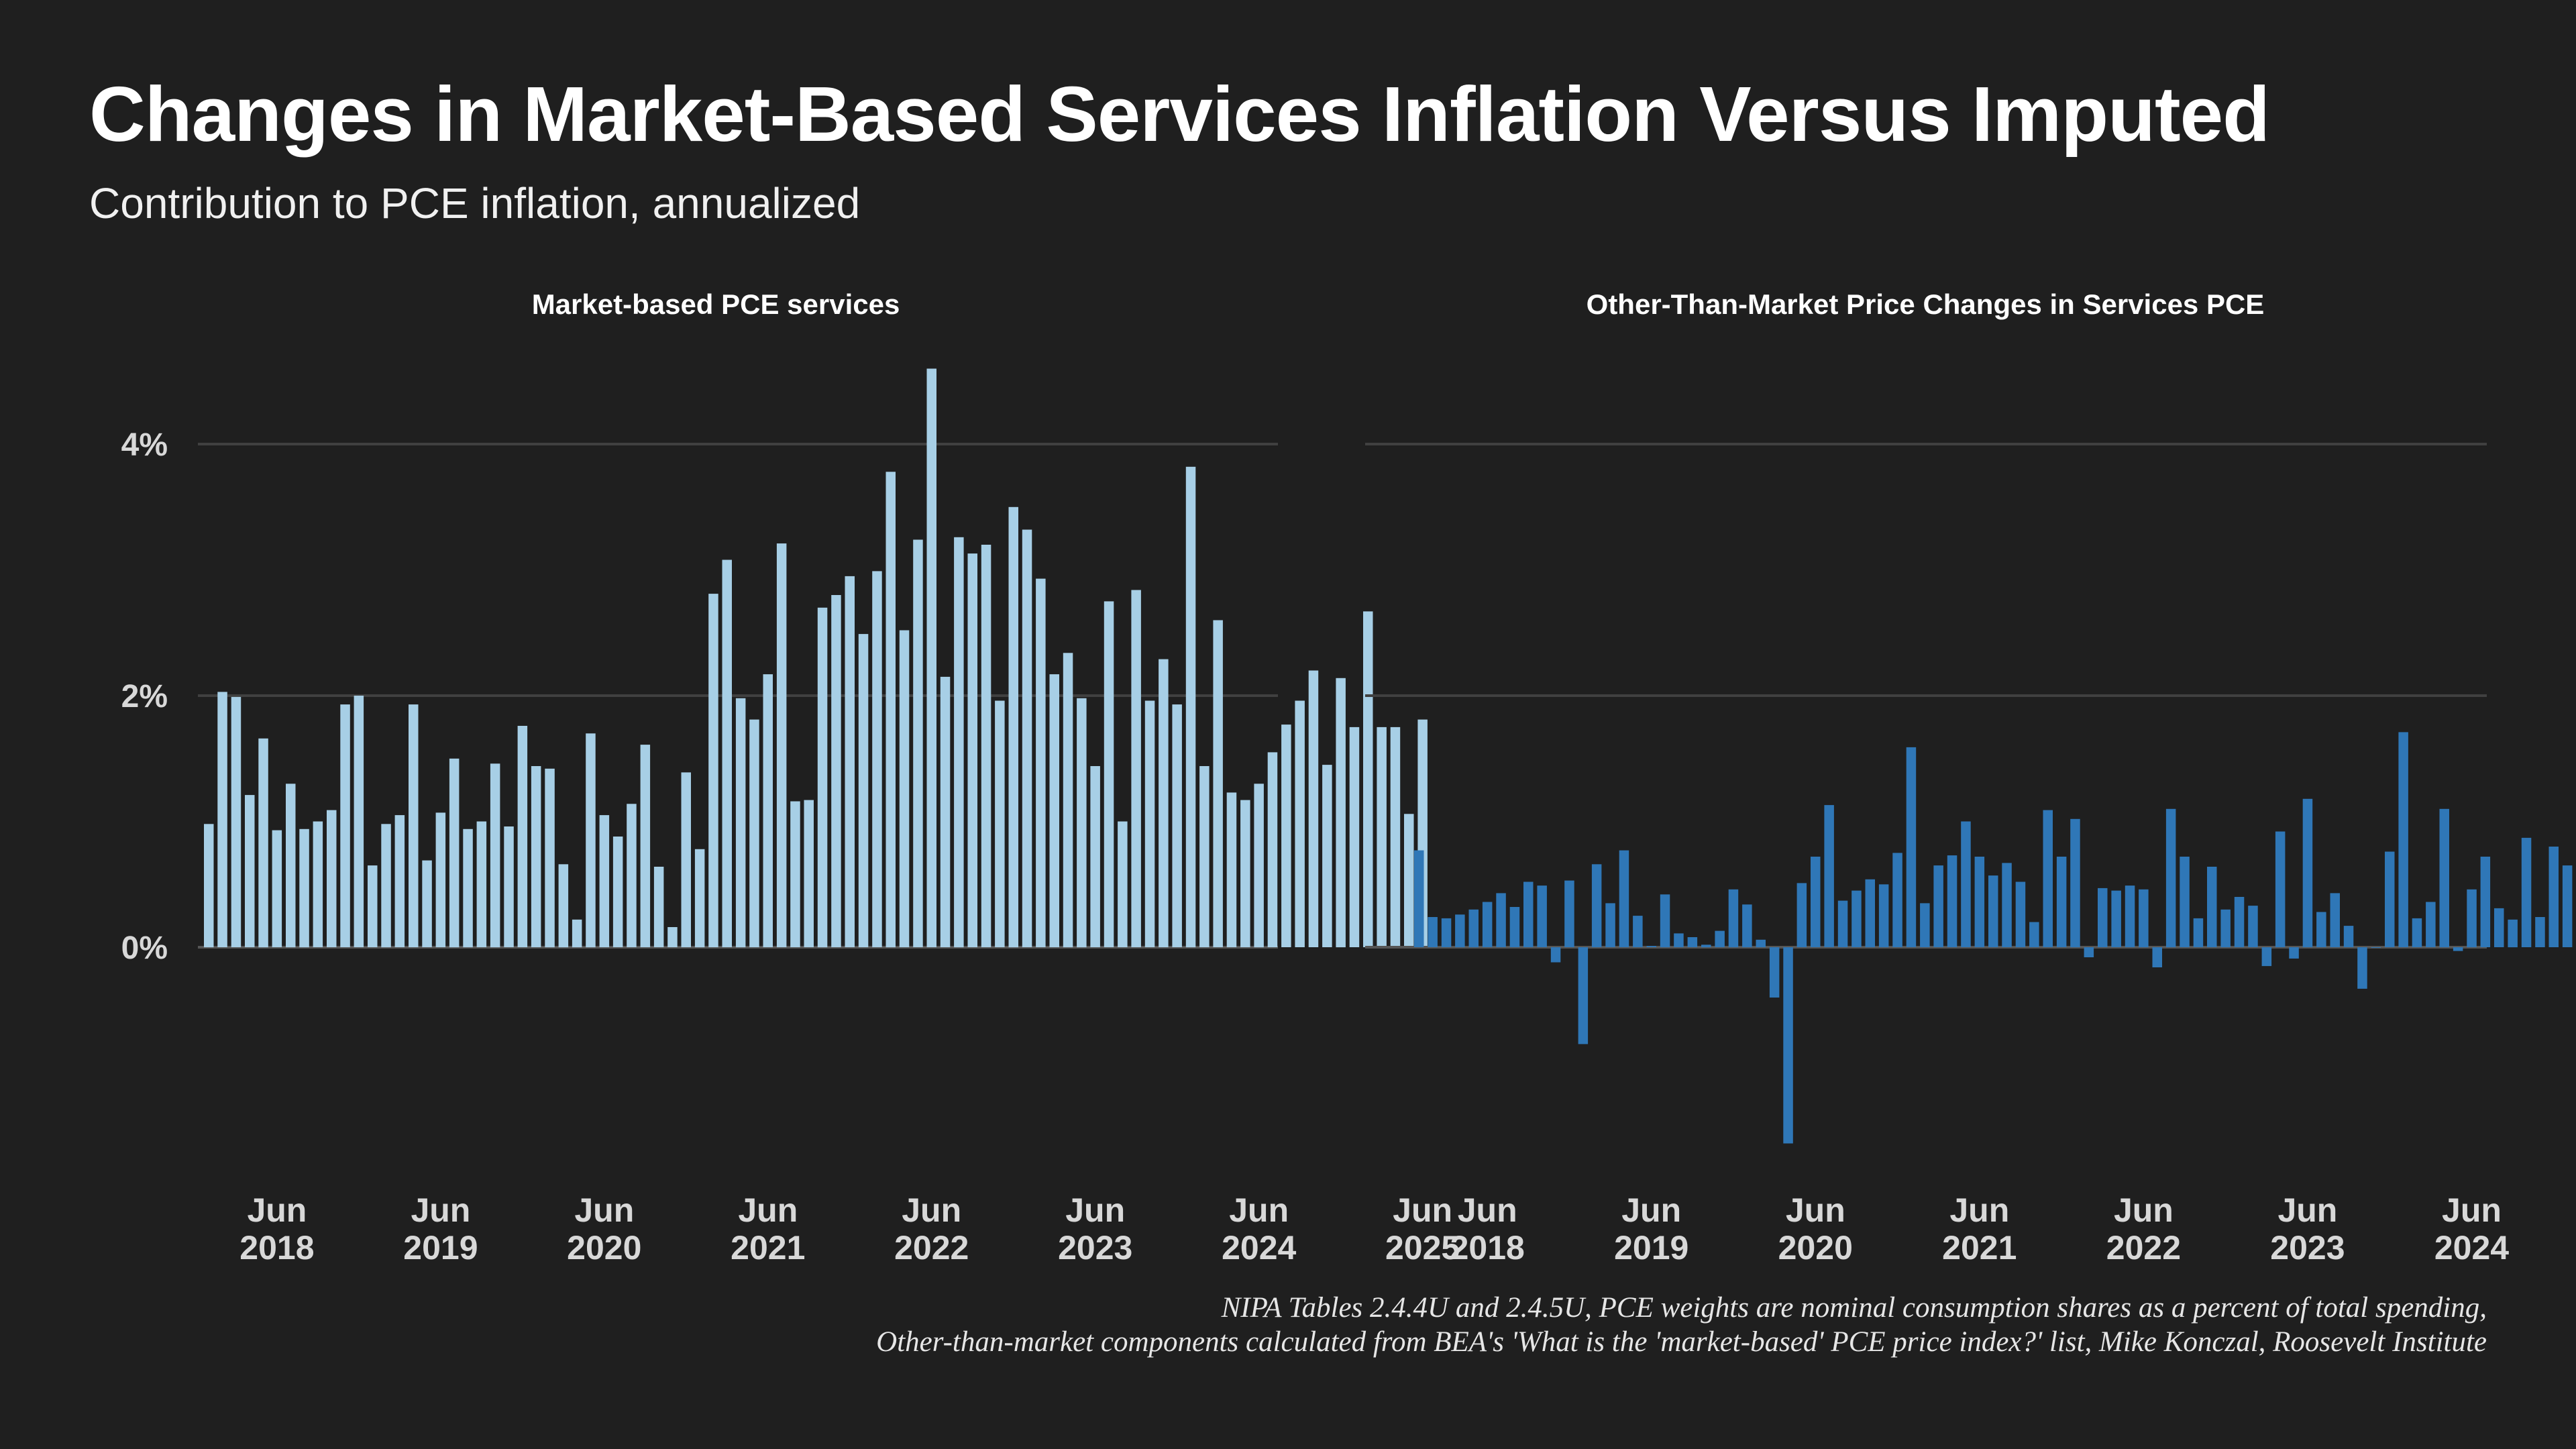  I want to click on x-tick-label: Jun 2020, so click(604, 1229).